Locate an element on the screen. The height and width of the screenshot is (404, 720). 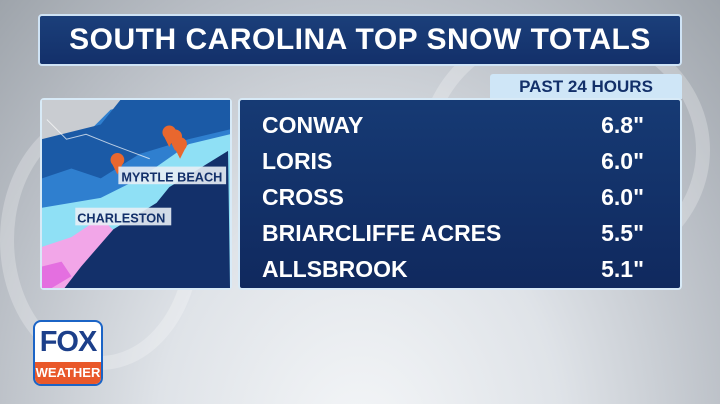
location: BRIARCLIFFE ACRES is located at coordinates (382, 233).